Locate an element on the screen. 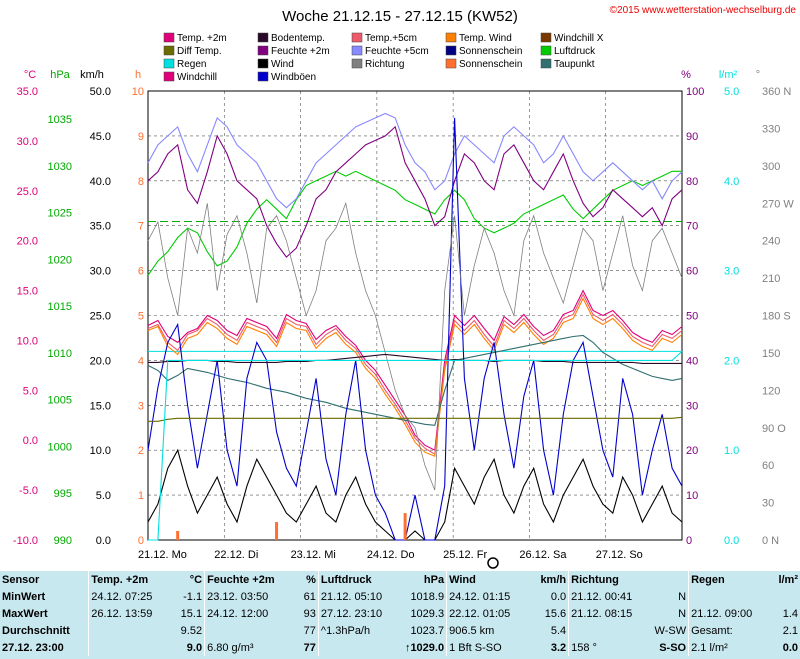 The image size is (800, 659). cell-wind-time: 906.5 km is located at coordinates (482, 630).